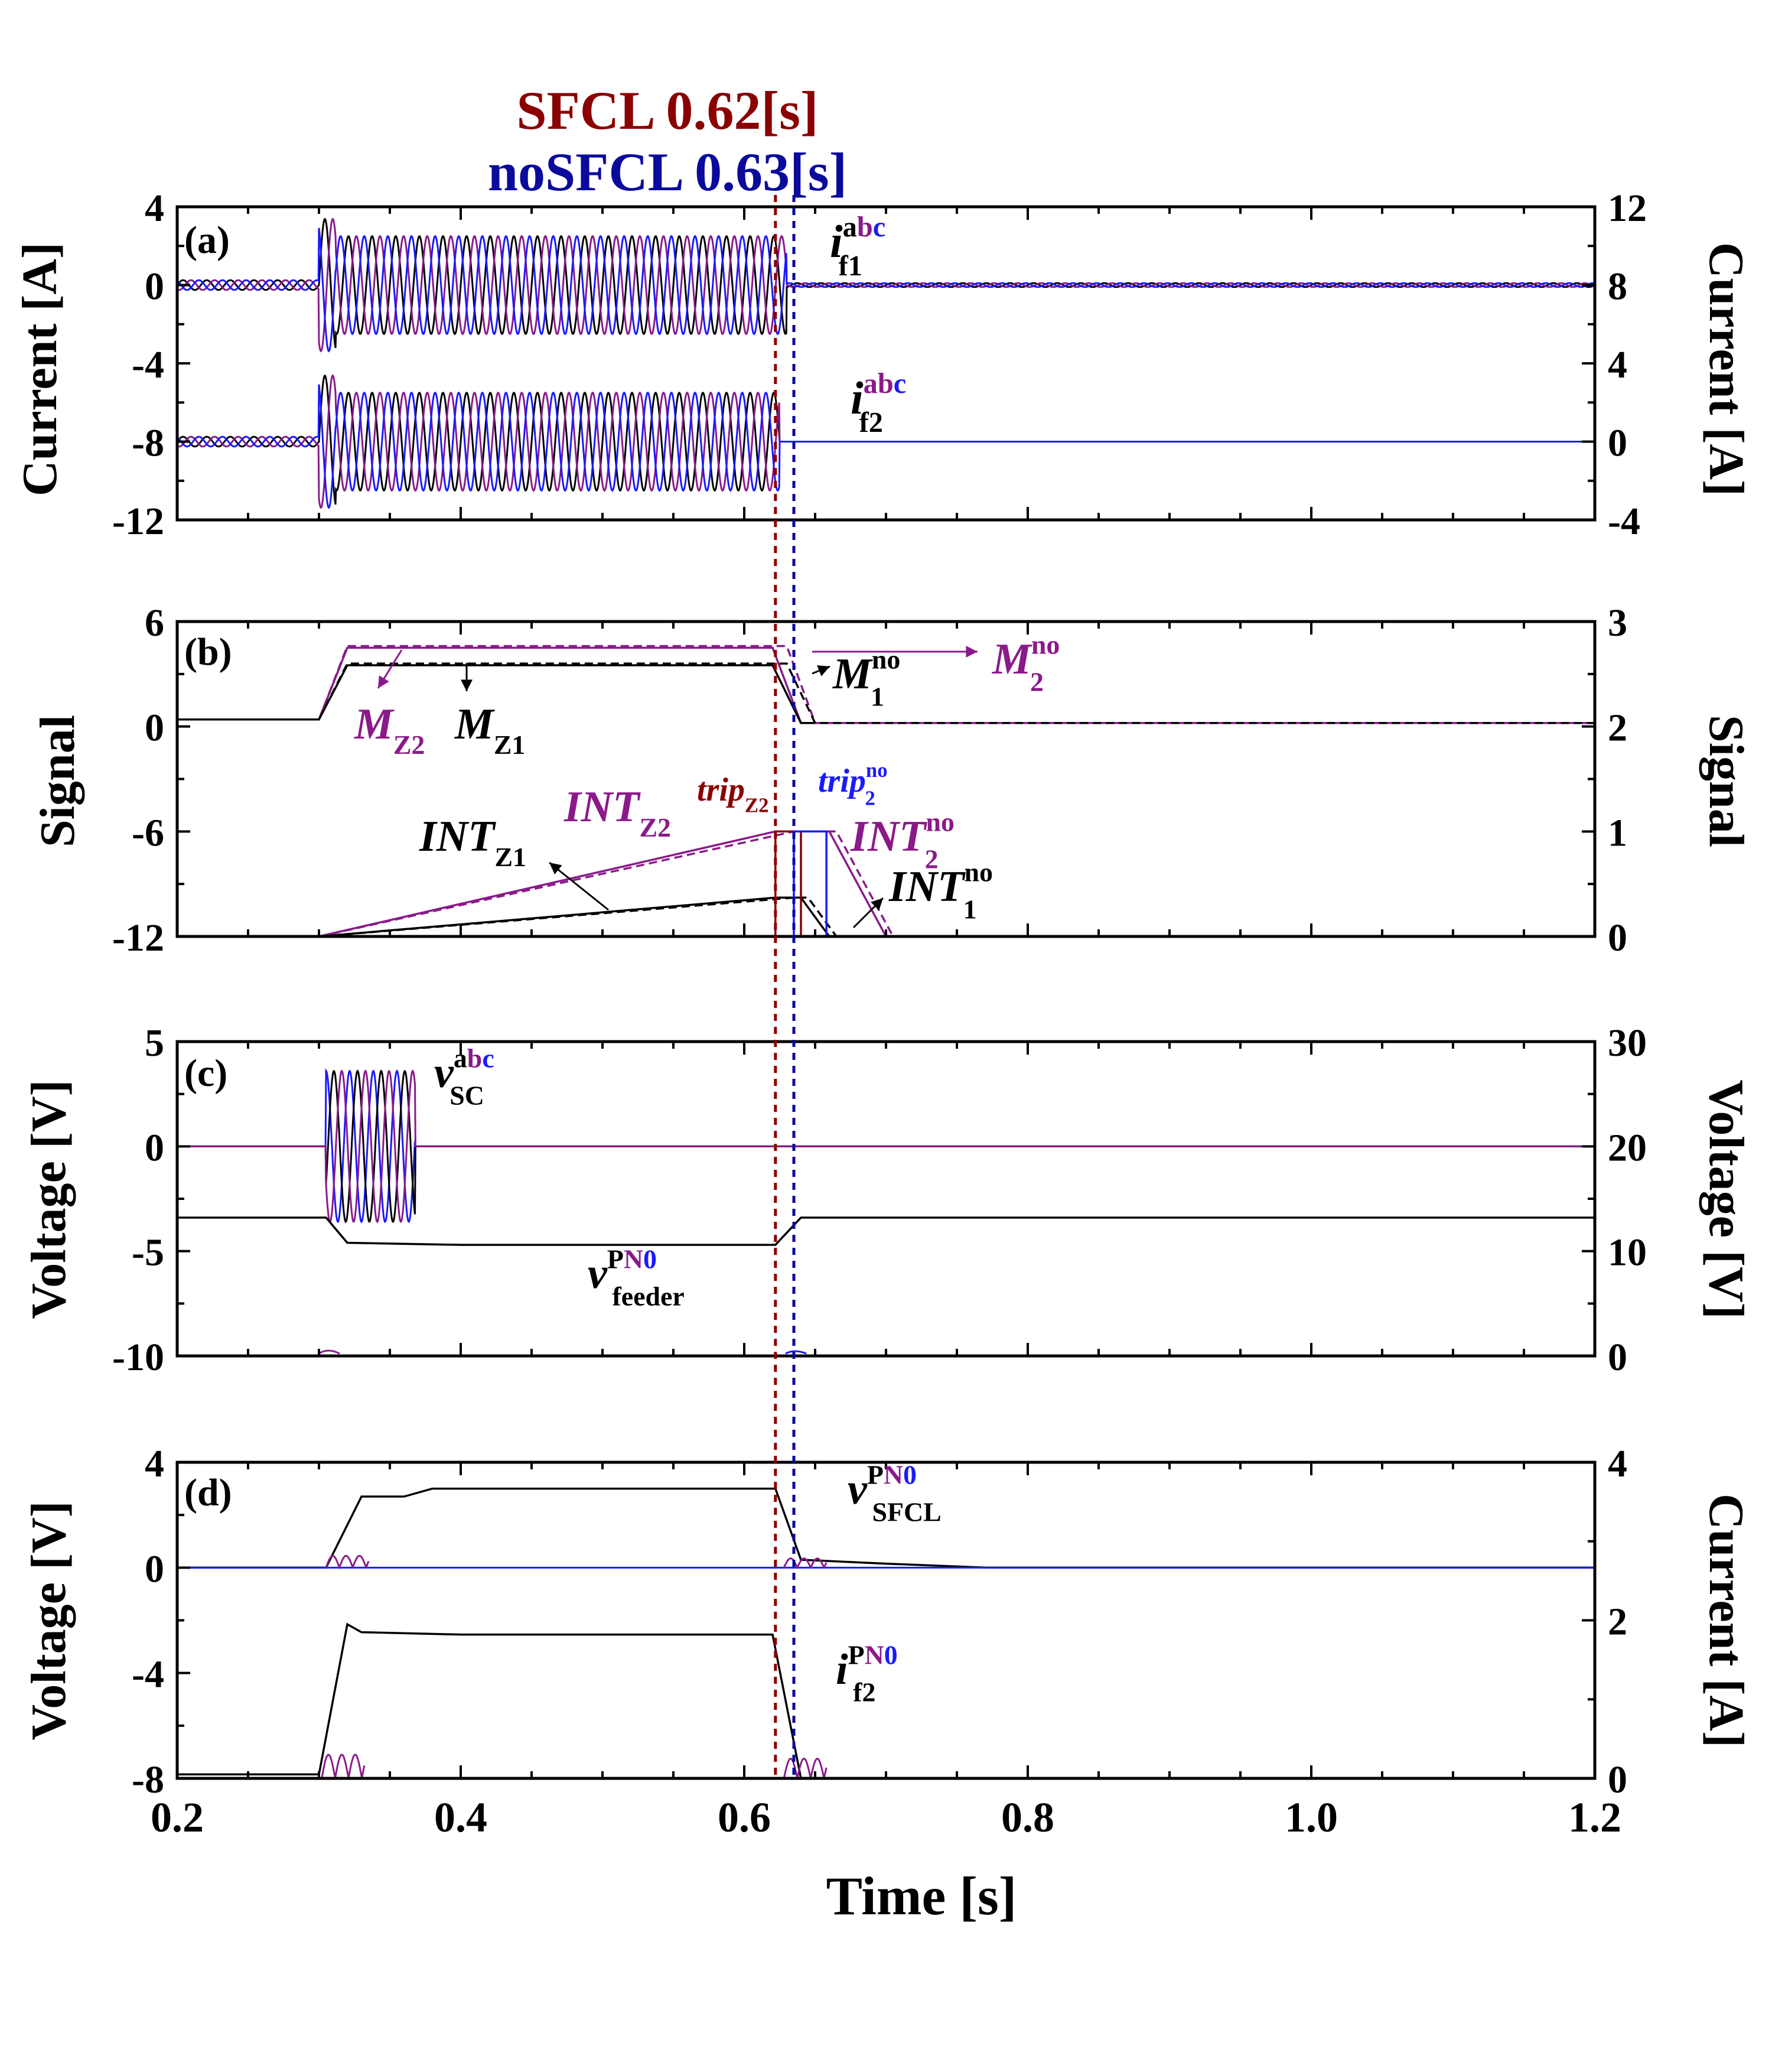 The height and width of the screenshot is (2072, 1772). Describe the element at coordinates (48, 1199) in the screenshot. I see `panel-c-left-axis-title: Voltage [V]` at that location.